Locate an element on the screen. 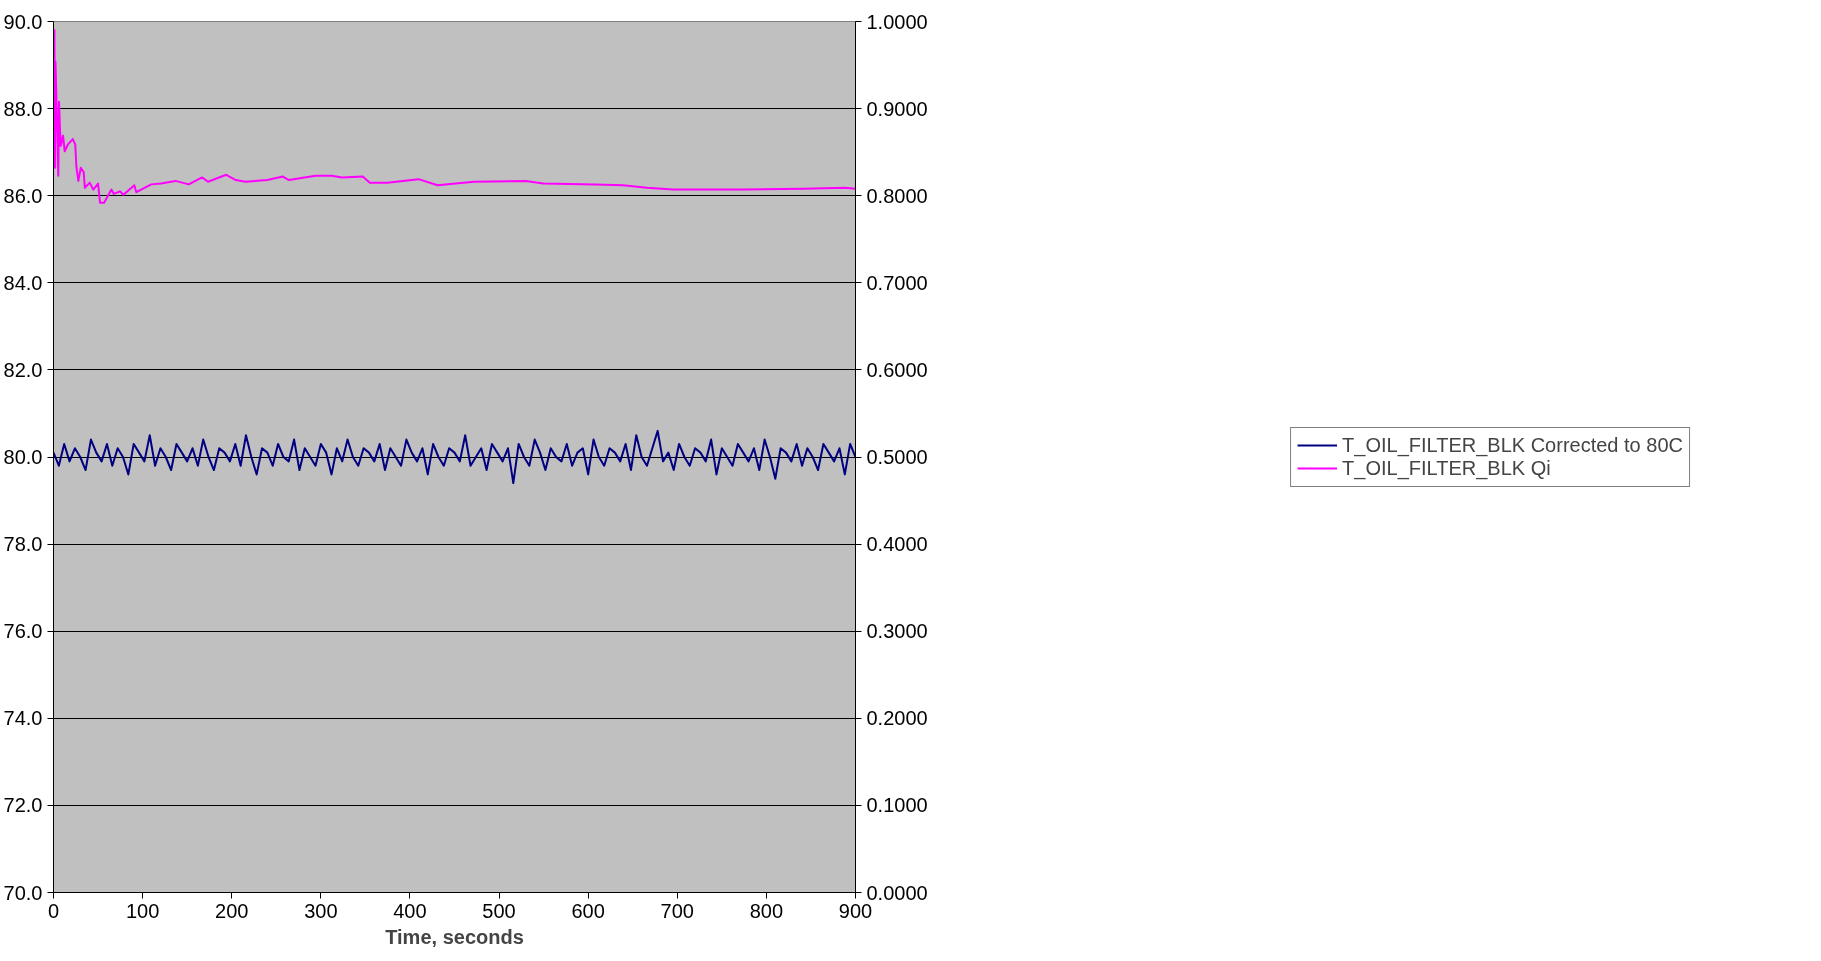  x-axis-title: Time, seconds is located at coordinates (454, 936).